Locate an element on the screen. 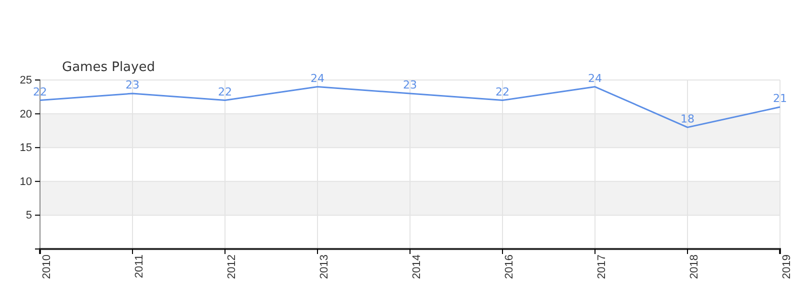 The image size is (800, 300). x-tick-label: 2011 is located at coordinates (139, 266).